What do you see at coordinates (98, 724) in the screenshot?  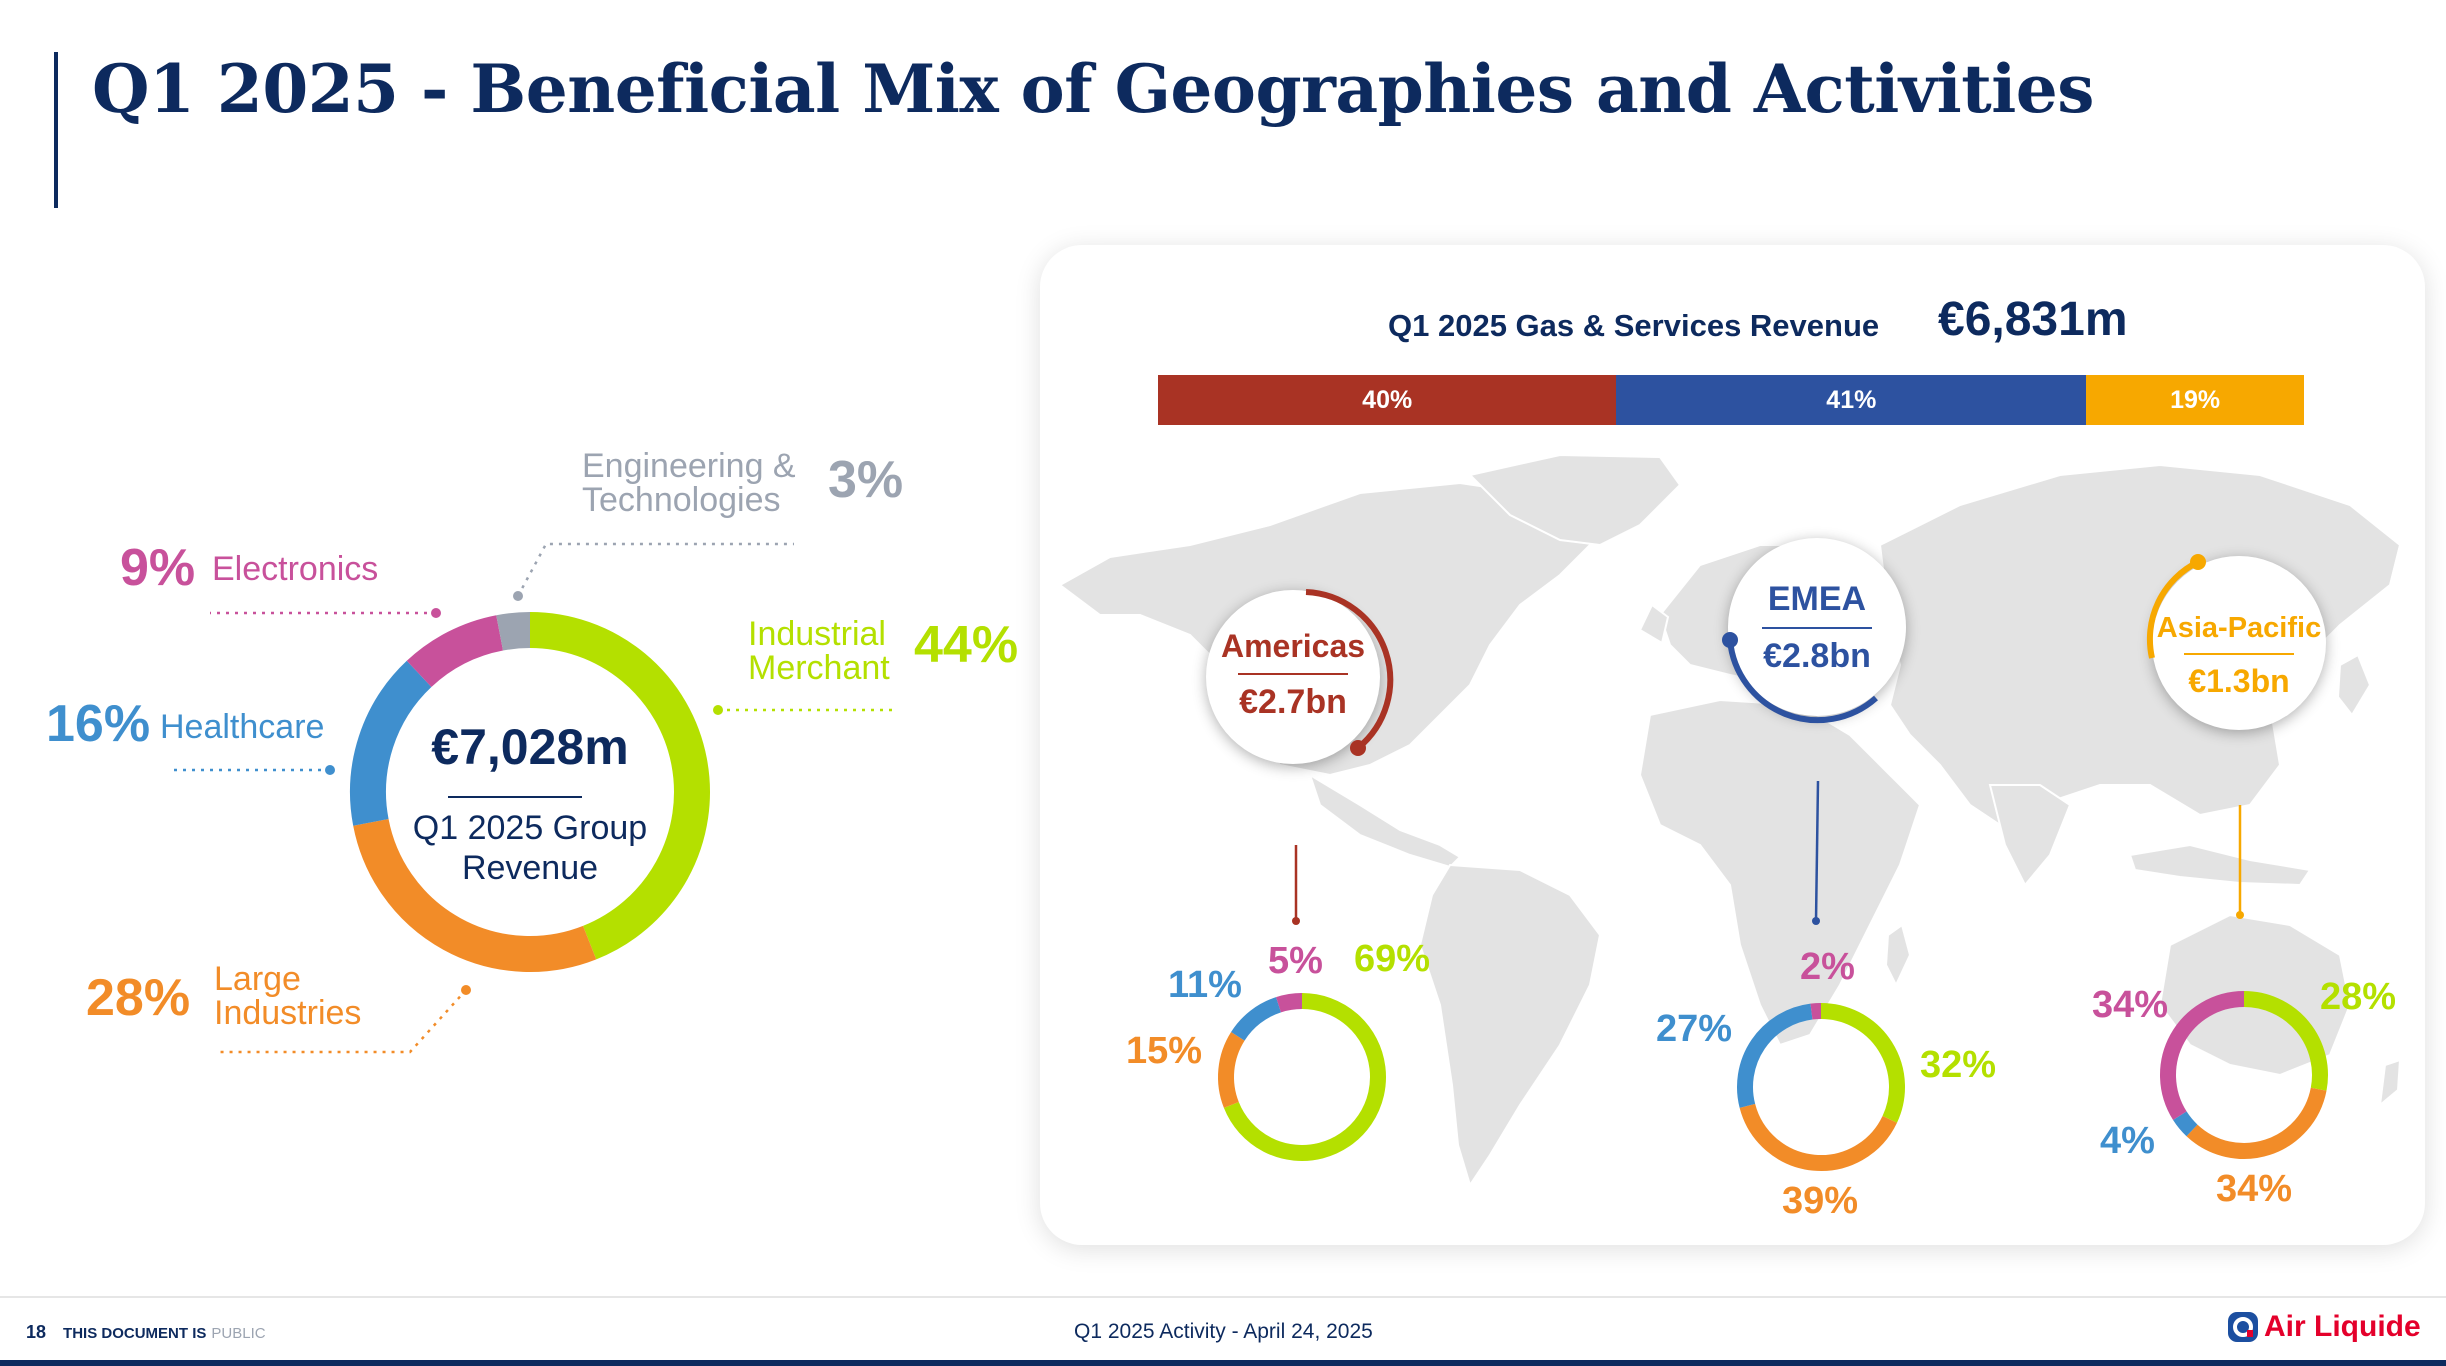 I see `healthcare-pct: 16%` at bounding box center [98, 724].